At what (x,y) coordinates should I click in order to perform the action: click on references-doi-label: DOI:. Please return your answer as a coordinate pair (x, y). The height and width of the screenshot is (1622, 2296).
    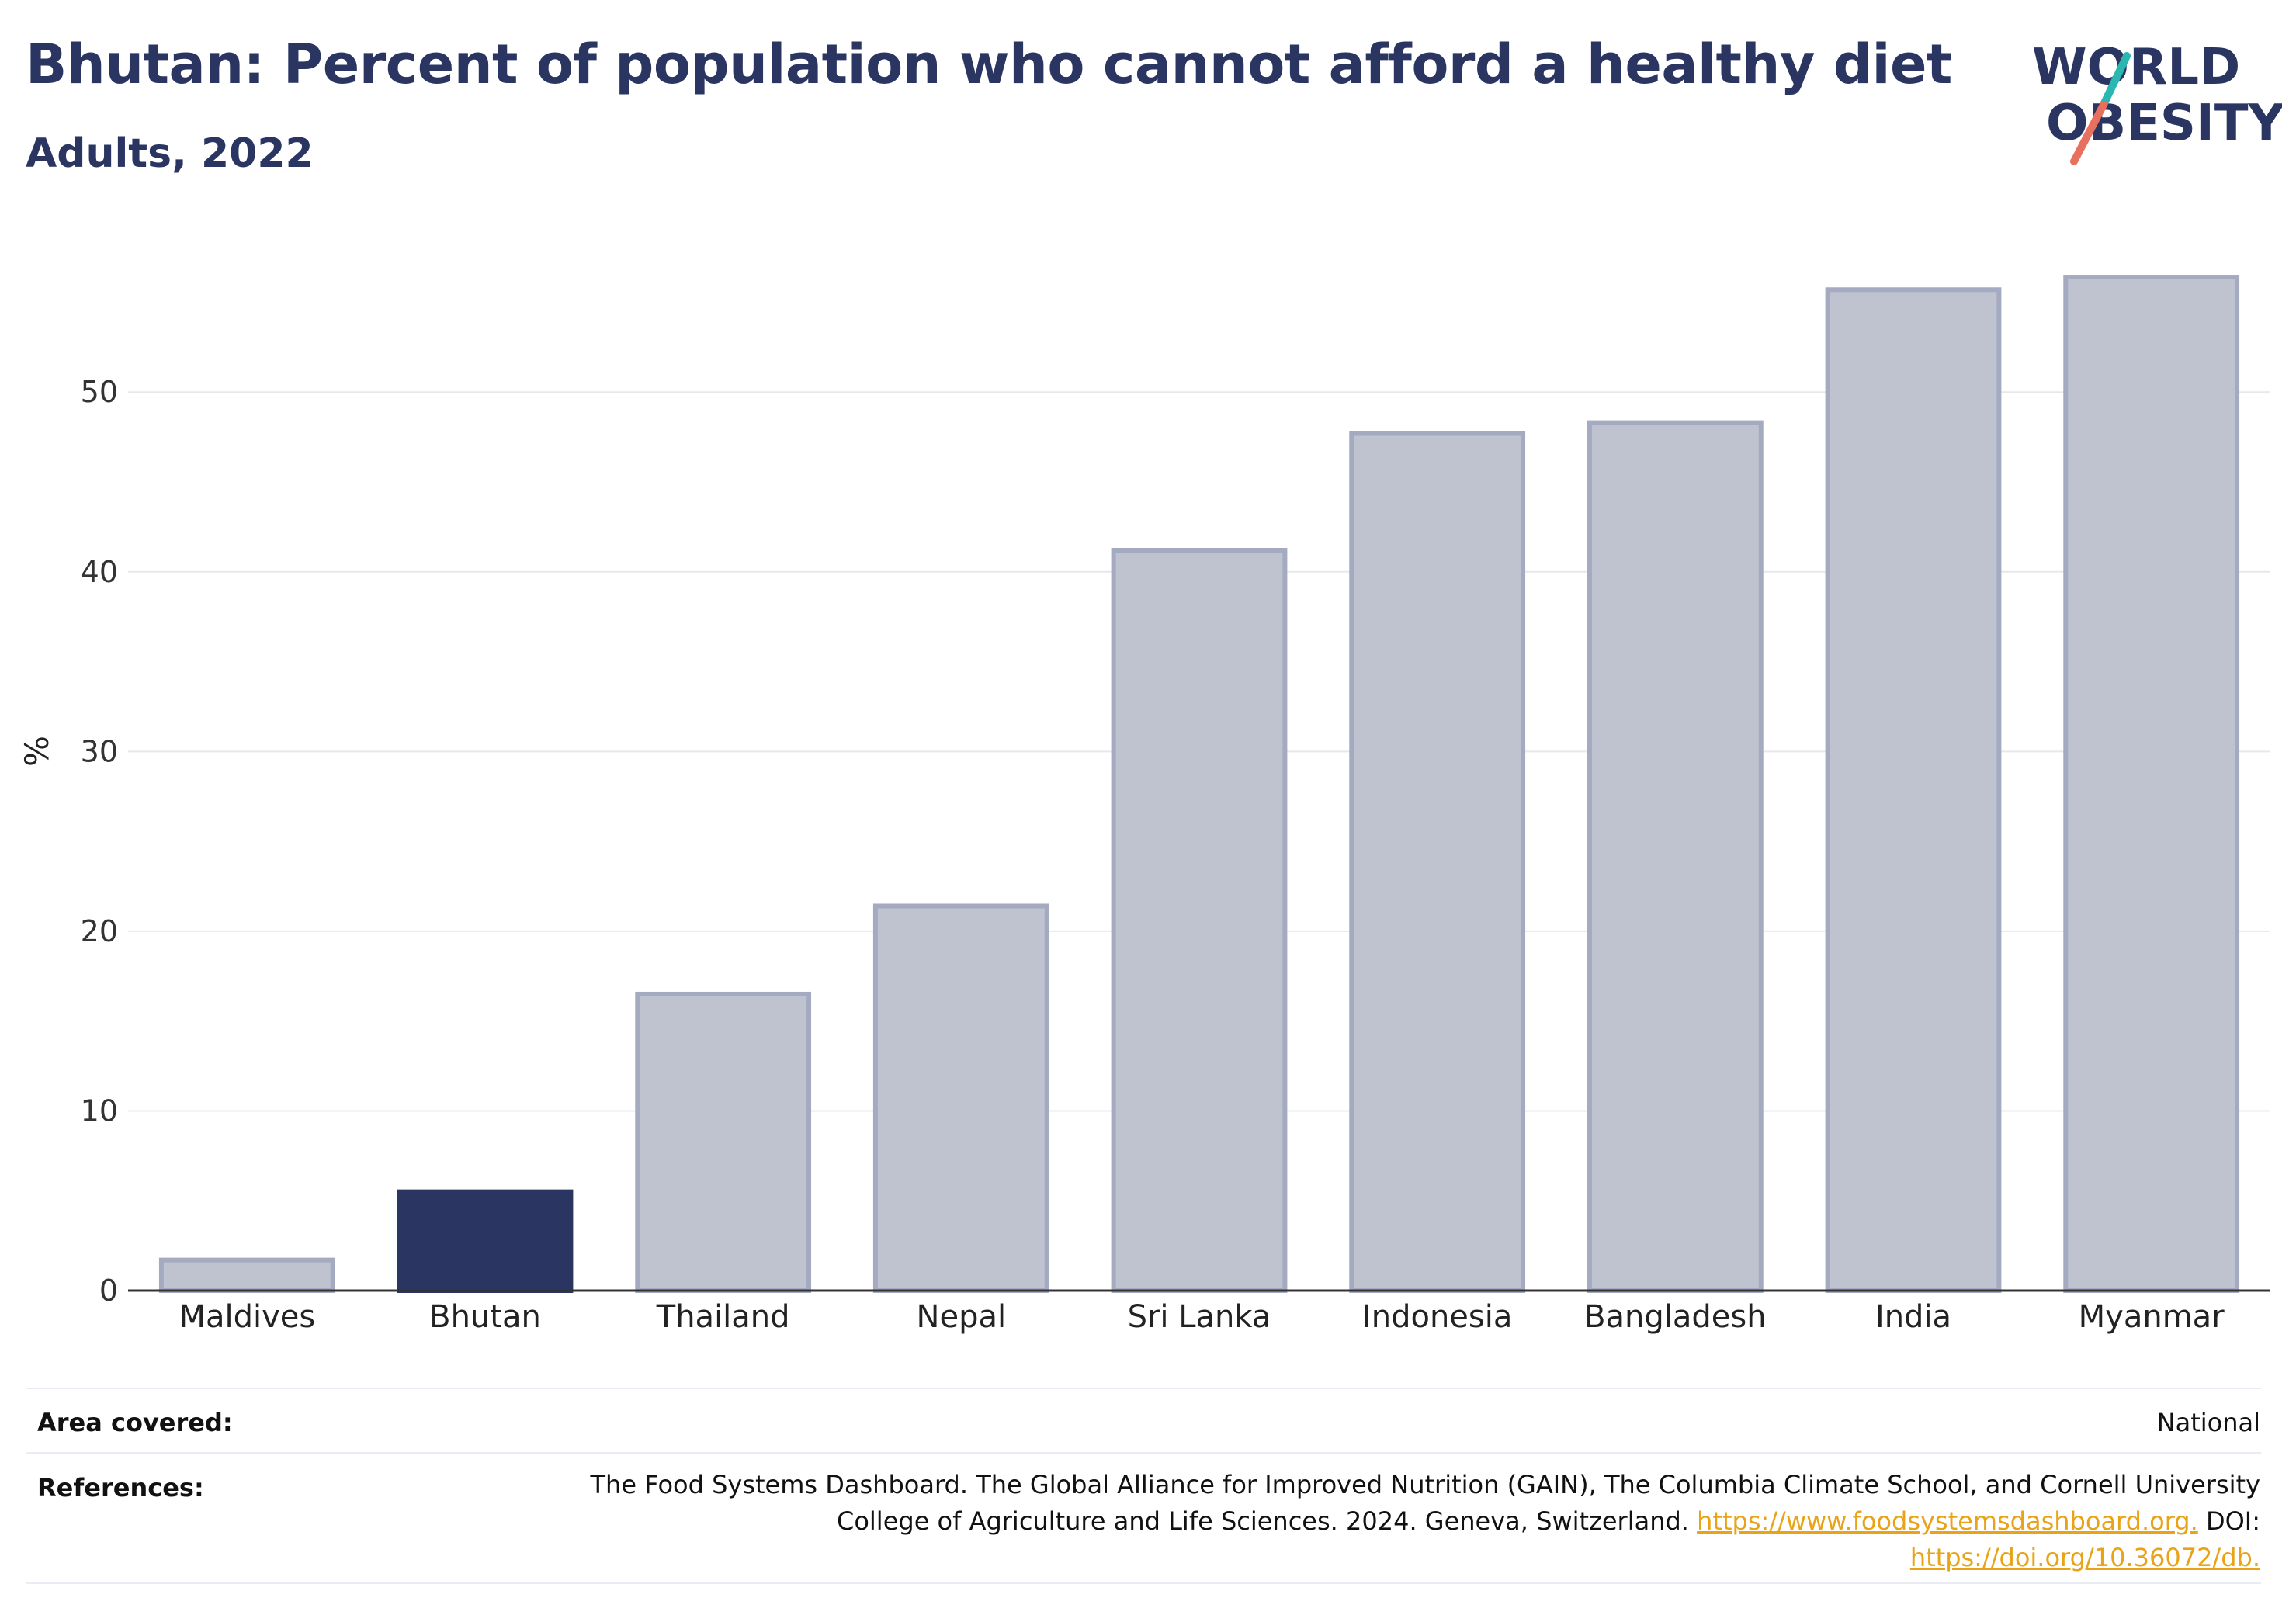
    Looking at the image, I should click on (2232, 1521).